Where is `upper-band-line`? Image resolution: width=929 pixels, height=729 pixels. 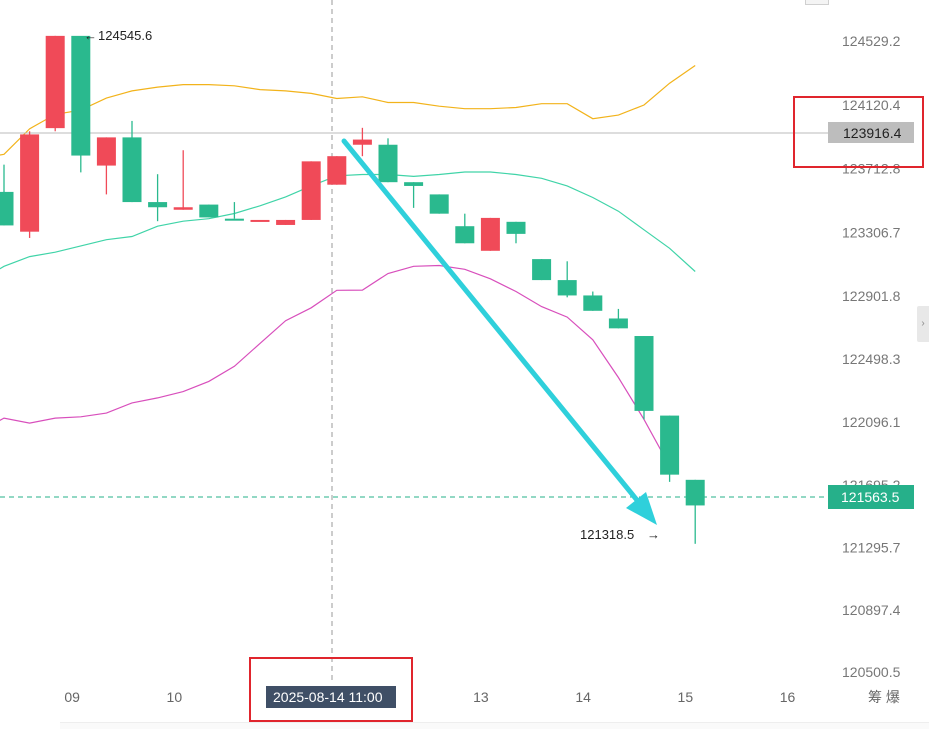
upper-band-line is located at coordinates (348, 110).